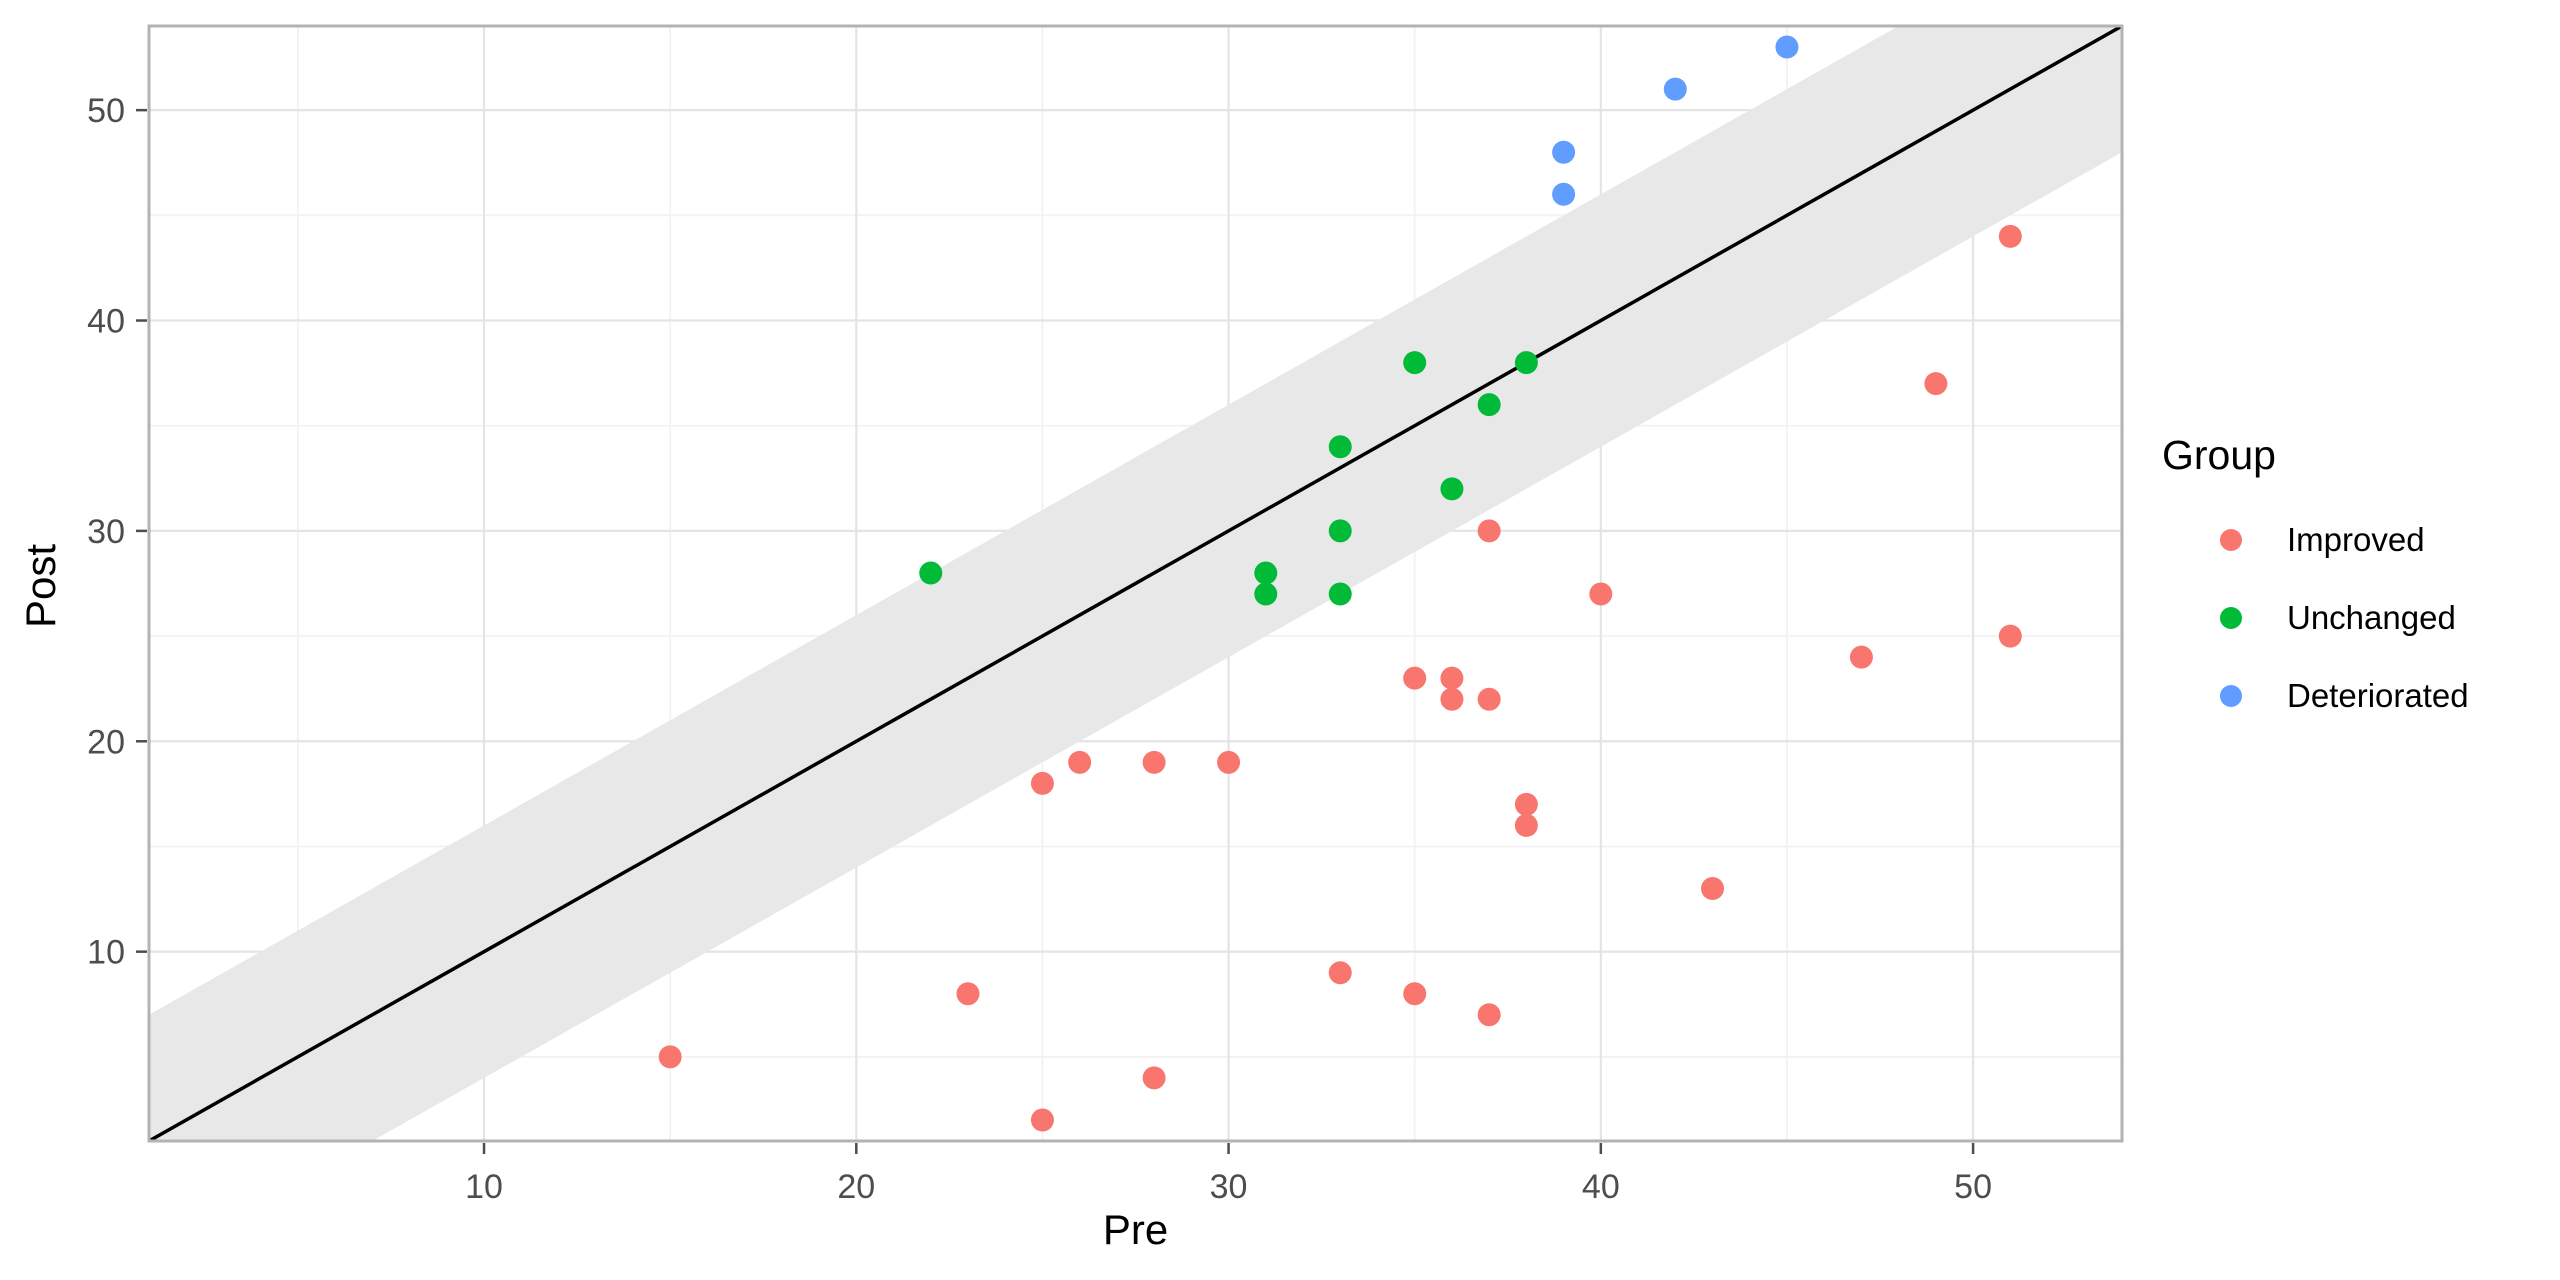 The image size is (2560, 1280). I want to click on x-tick-label: 20, so click(856, 1187).